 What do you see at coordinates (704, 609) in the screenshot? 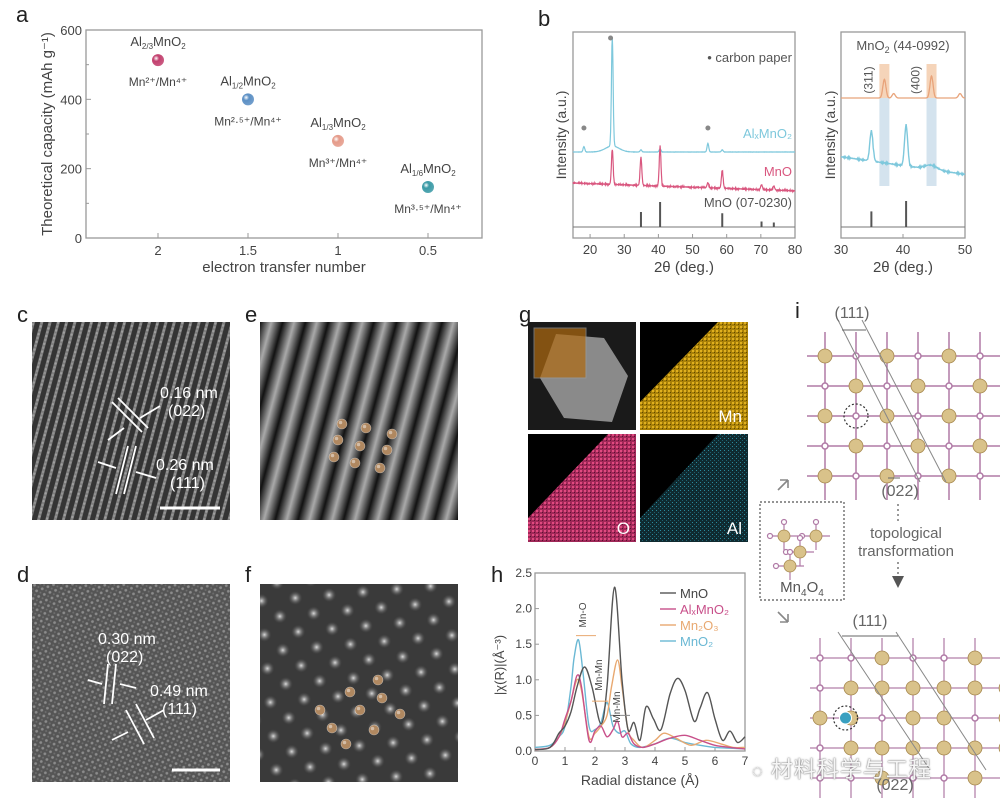
I see `h-legend-label: AlₓMnO₂` at bounding box center [704, 609].